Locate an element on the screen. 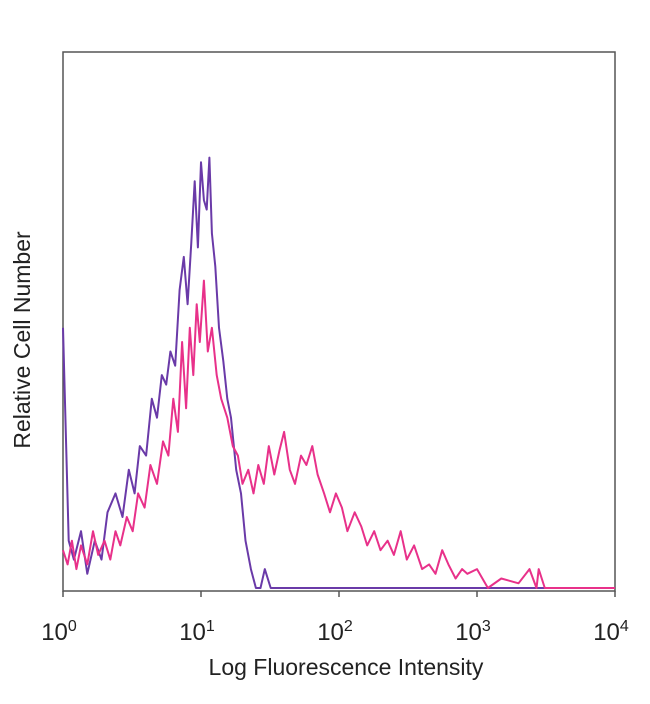 The width and height of the screenshot is (650, 704). x-axis-ticks: 10⁰ 10¹ 10² 10³ 10⁴ is located at coordinates (335, 618).